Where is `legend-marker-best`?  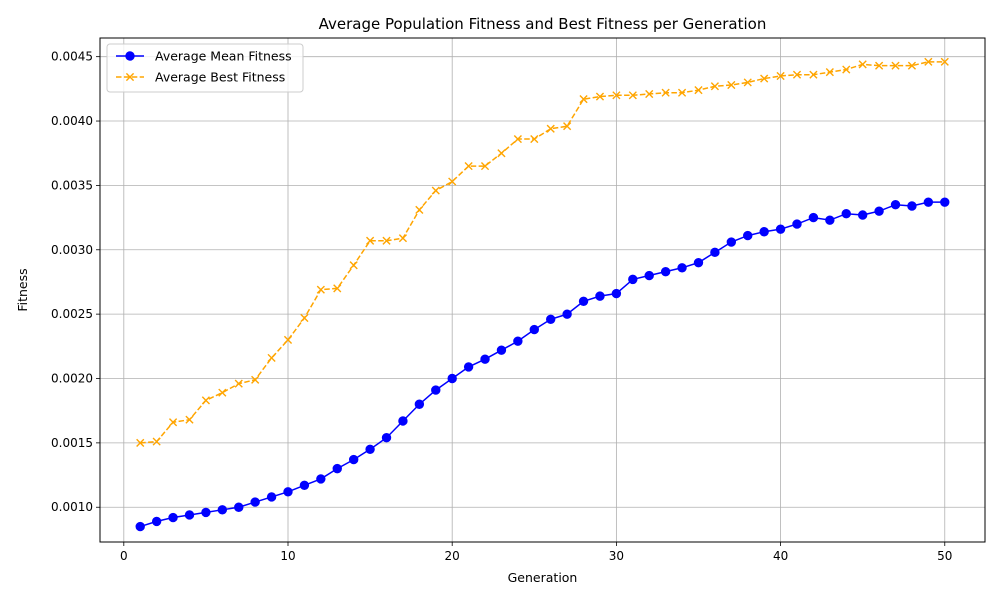
legend-marker-best is located at coordinates (130, 77).